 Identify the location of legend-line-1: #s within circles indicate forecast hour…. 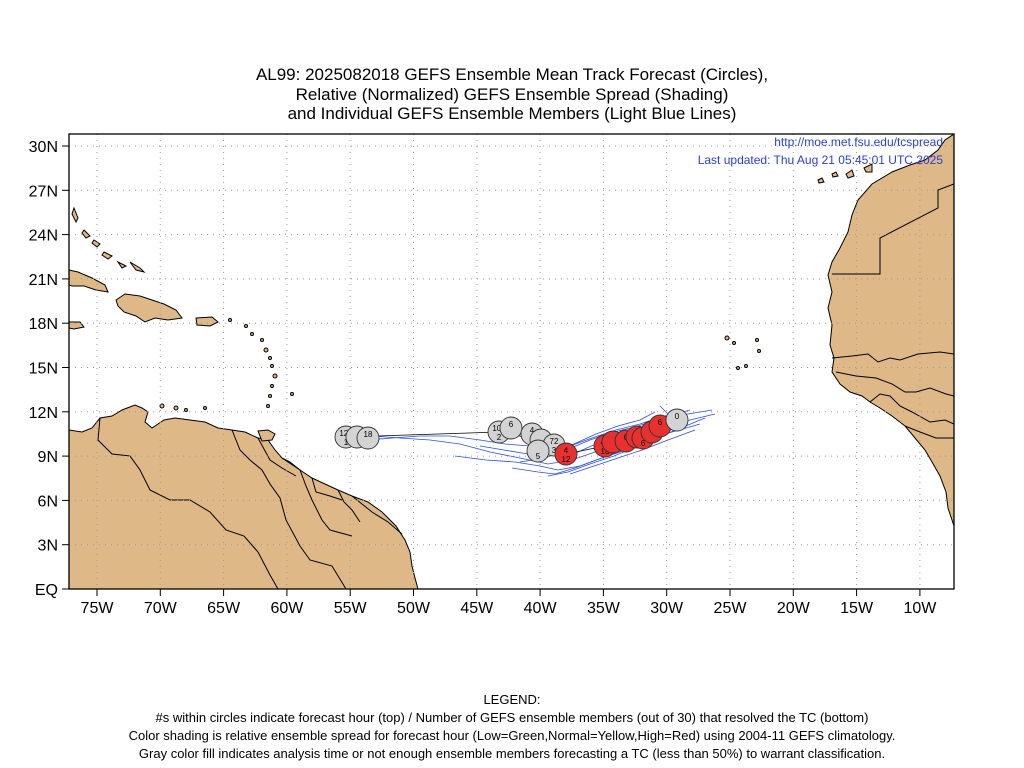
(512, 717).